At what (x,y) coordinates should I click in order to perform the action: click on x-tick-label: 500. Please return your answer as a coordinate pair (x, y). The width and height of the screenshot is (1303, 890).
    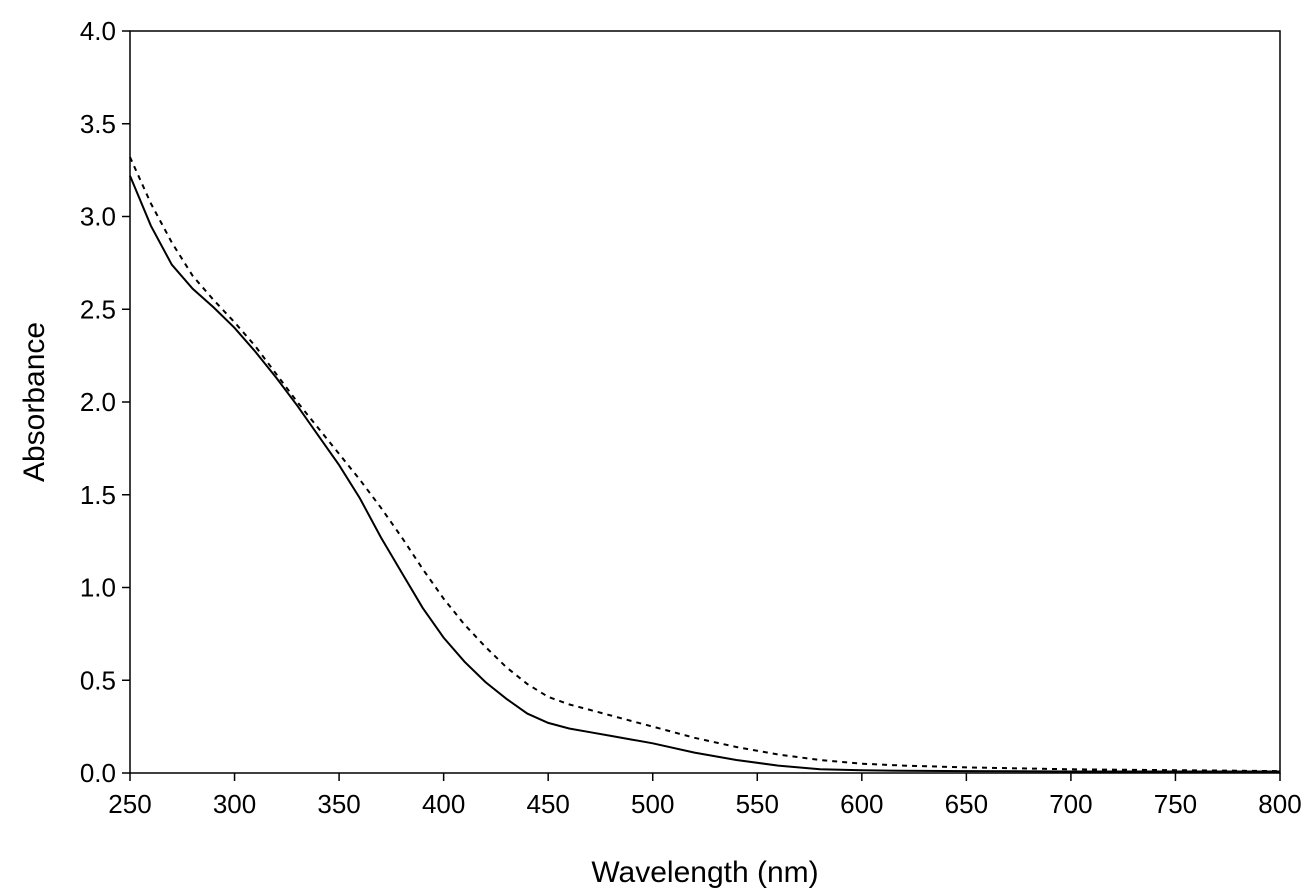
    Looking at the image, I should click on (652, 804).